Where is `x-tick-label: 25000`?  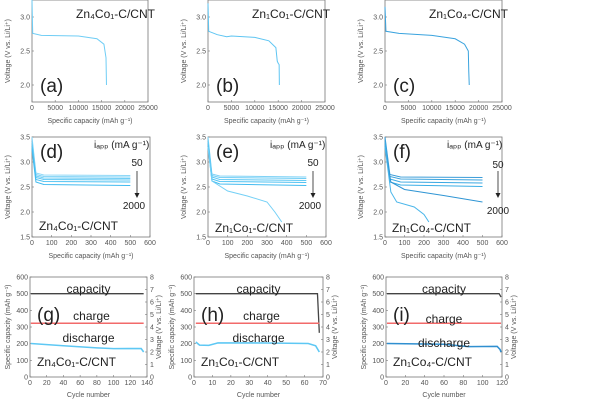 x-tick-label: 25000 is located at coordinates (325, 108).